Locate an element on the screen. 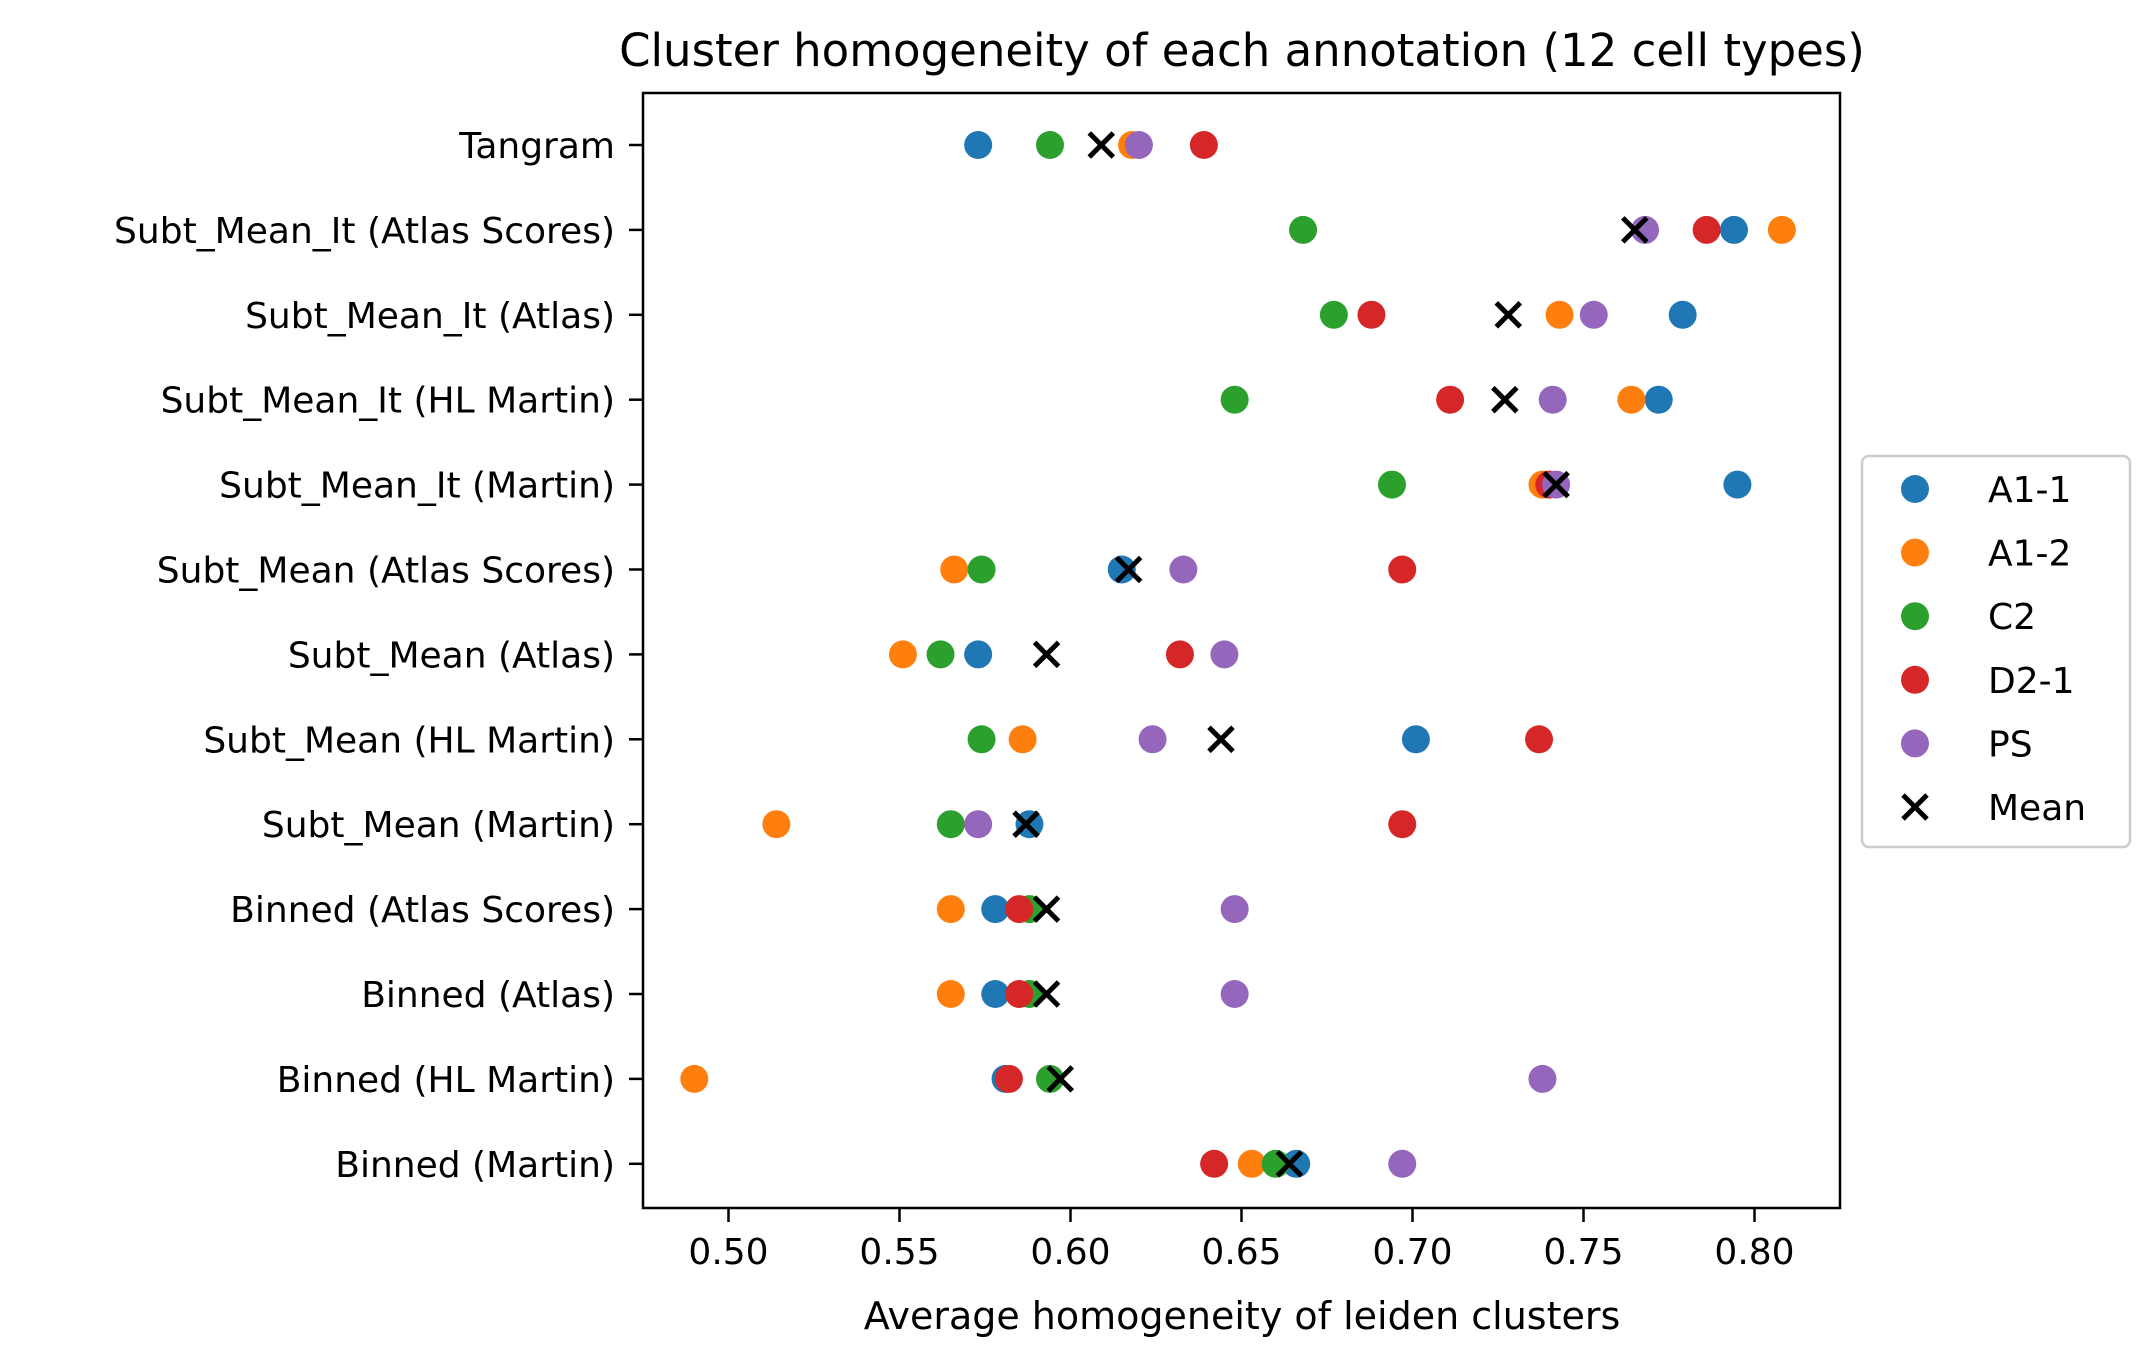 The width and height of the screenshot is (2143, 1361). y-tick-label: Subt_Mean_It (Martin) is located at coordinates (417, 486).